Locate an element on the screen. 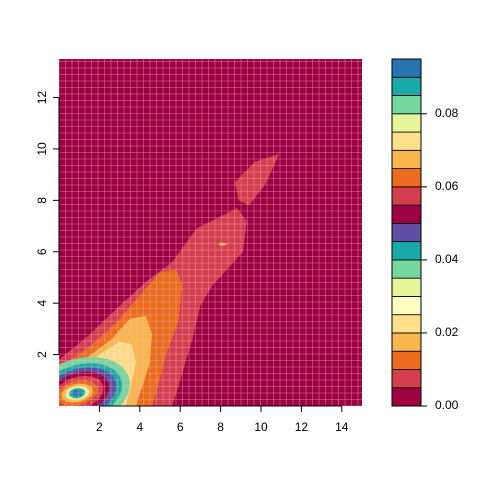 This screenshot has width=480, height=480. y-tick-label: 8 is located at coordinates (42, 200).